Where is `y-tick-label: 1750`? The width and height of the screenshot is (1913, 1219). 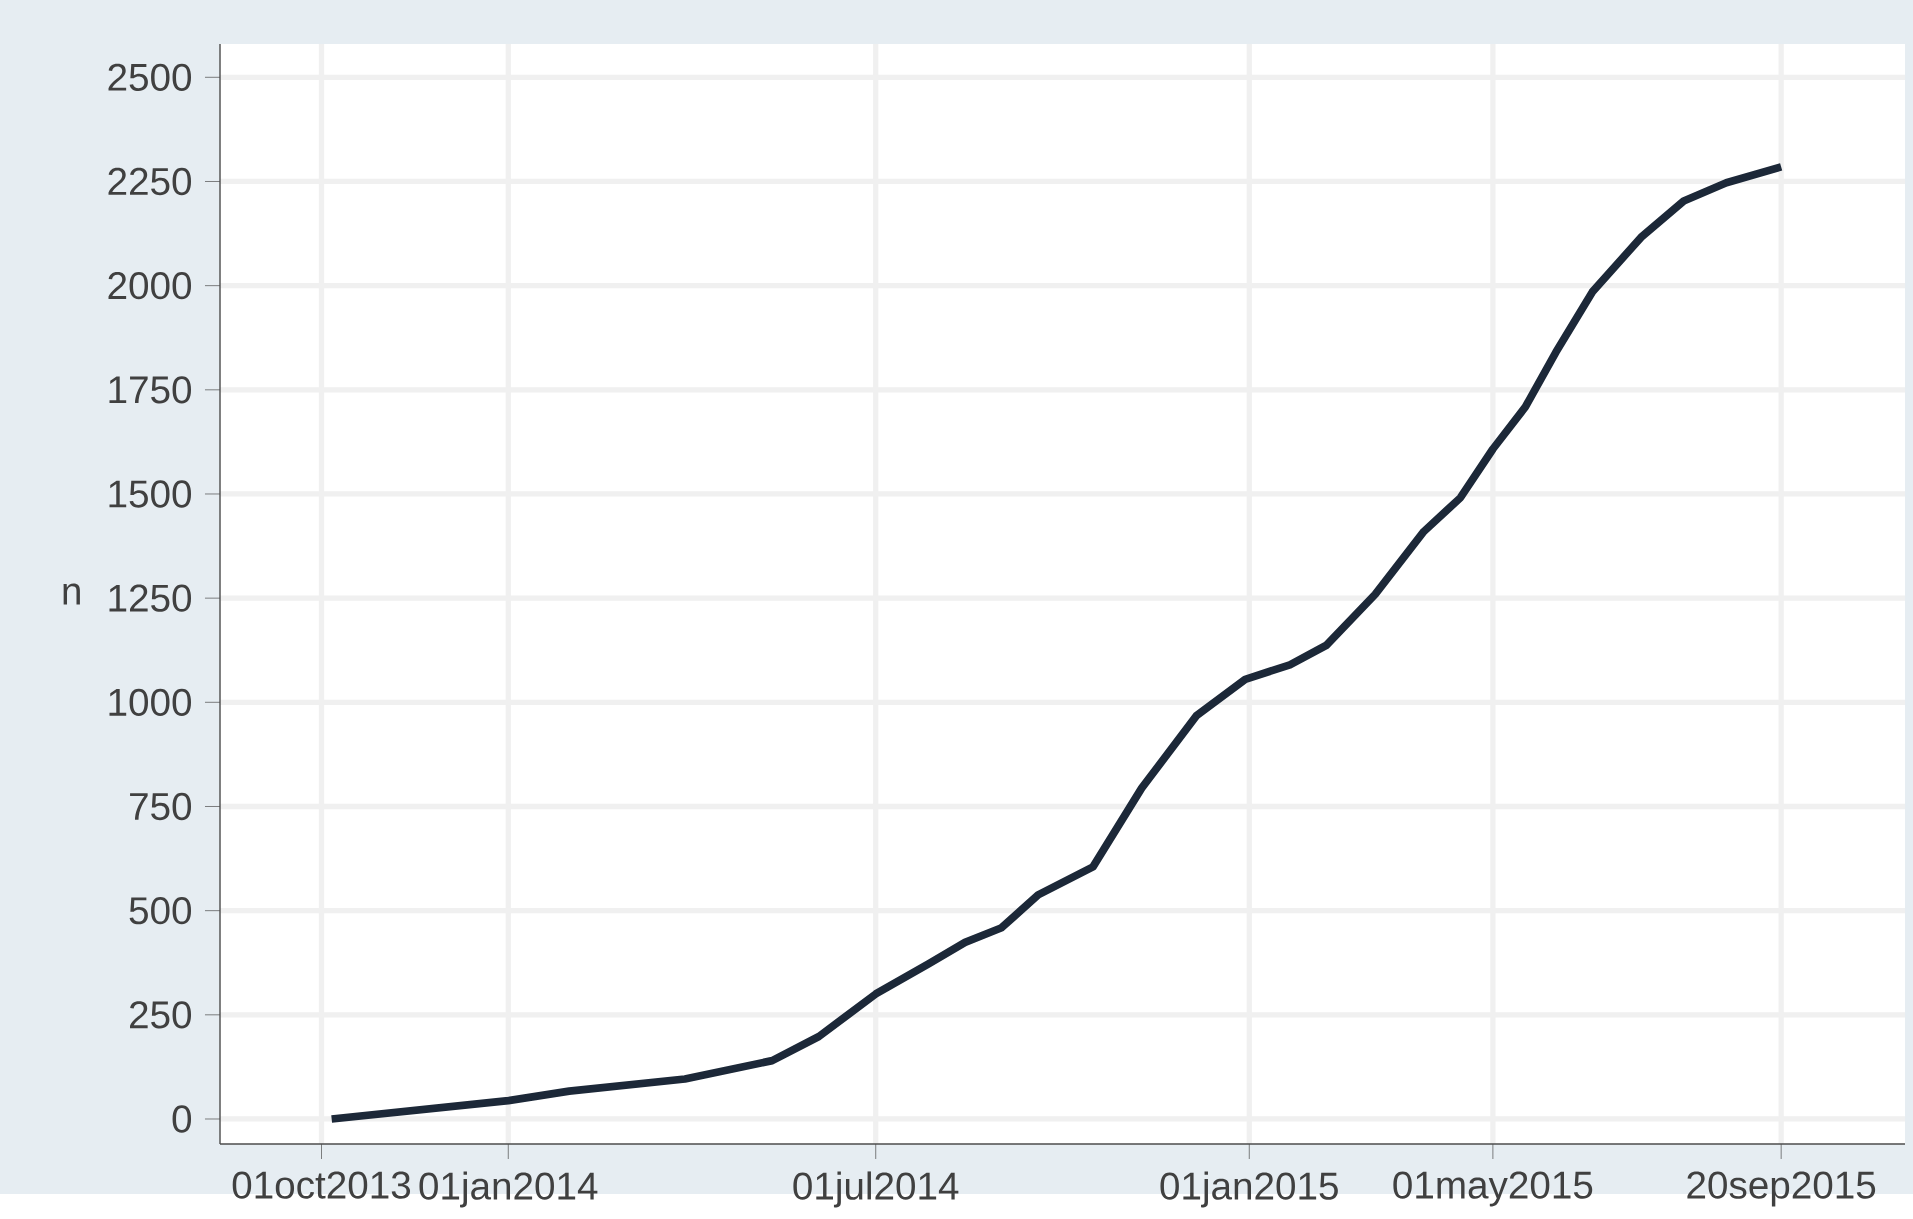
y-tick-label: 1750 is located at coordinates (150, 390).